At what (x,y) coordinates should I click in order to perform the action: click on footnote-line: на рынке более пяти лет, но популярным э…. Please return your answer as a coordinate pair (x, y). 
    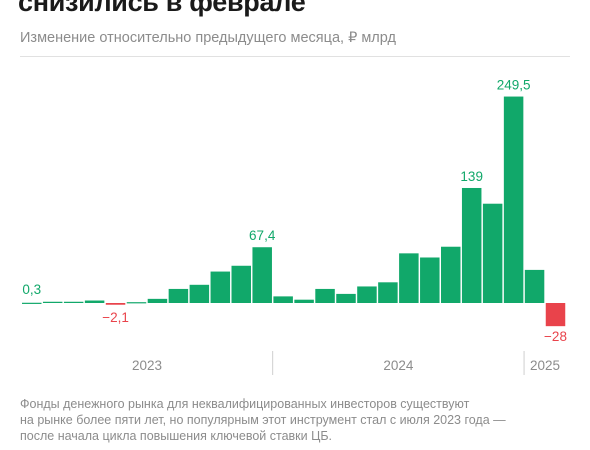
    Looking at the image, I should click on (263, 420).